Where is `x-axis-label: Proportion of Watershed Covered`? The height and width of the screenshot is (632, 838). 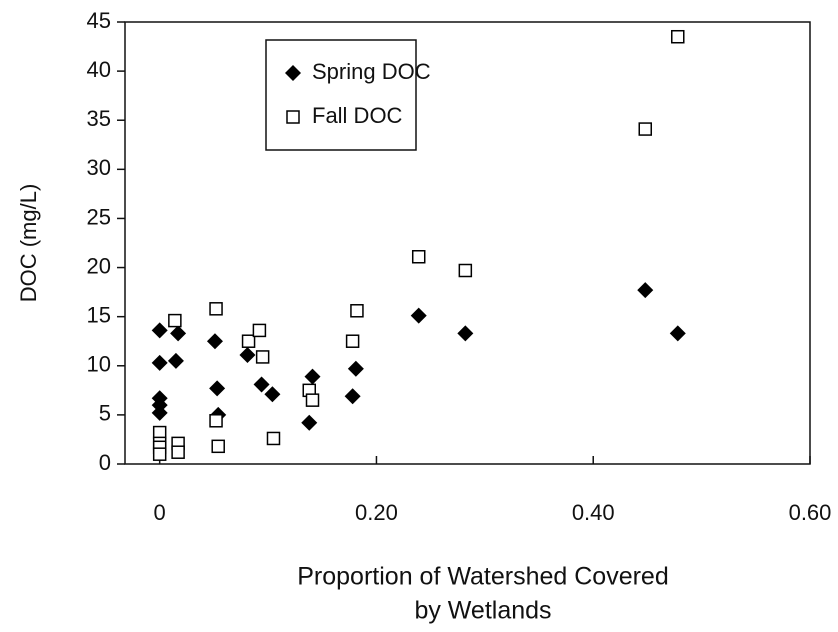 x-axis-label: Proportion of Watershed Covered is located at coordinates (482, 577).